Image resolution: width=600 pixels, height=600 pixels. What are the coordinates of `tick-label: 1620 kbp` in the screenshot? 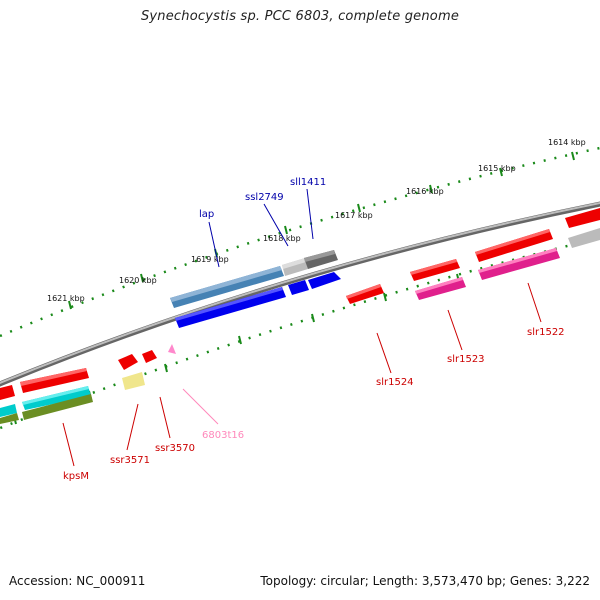 It's located at (138, 280).